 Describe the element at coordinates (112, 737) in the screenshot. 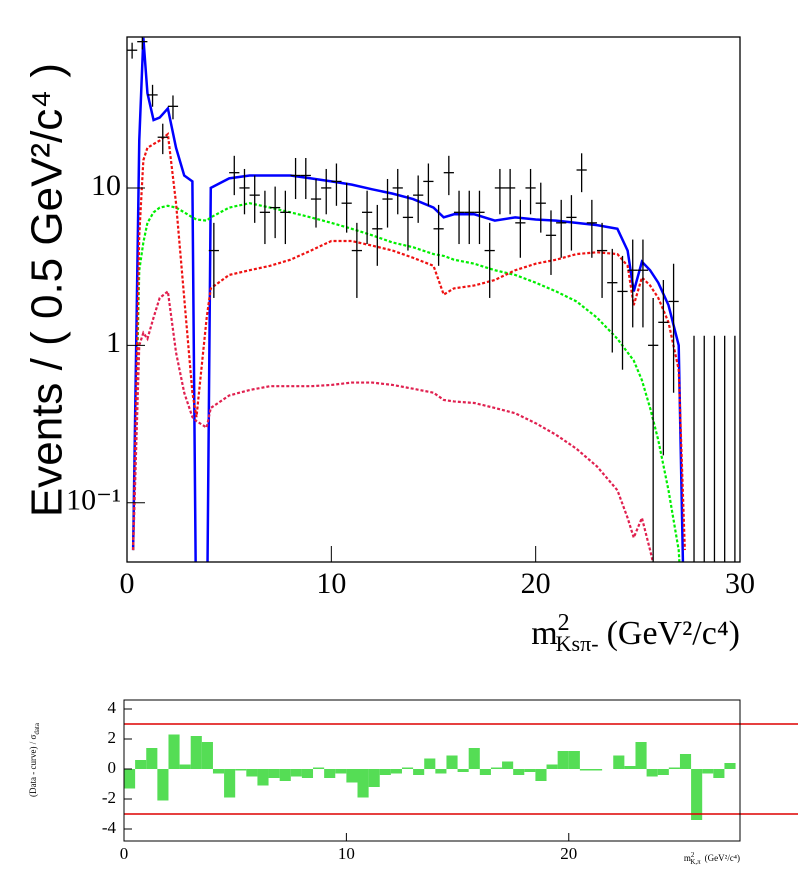

I see `y-tick-label: 2` at that location.